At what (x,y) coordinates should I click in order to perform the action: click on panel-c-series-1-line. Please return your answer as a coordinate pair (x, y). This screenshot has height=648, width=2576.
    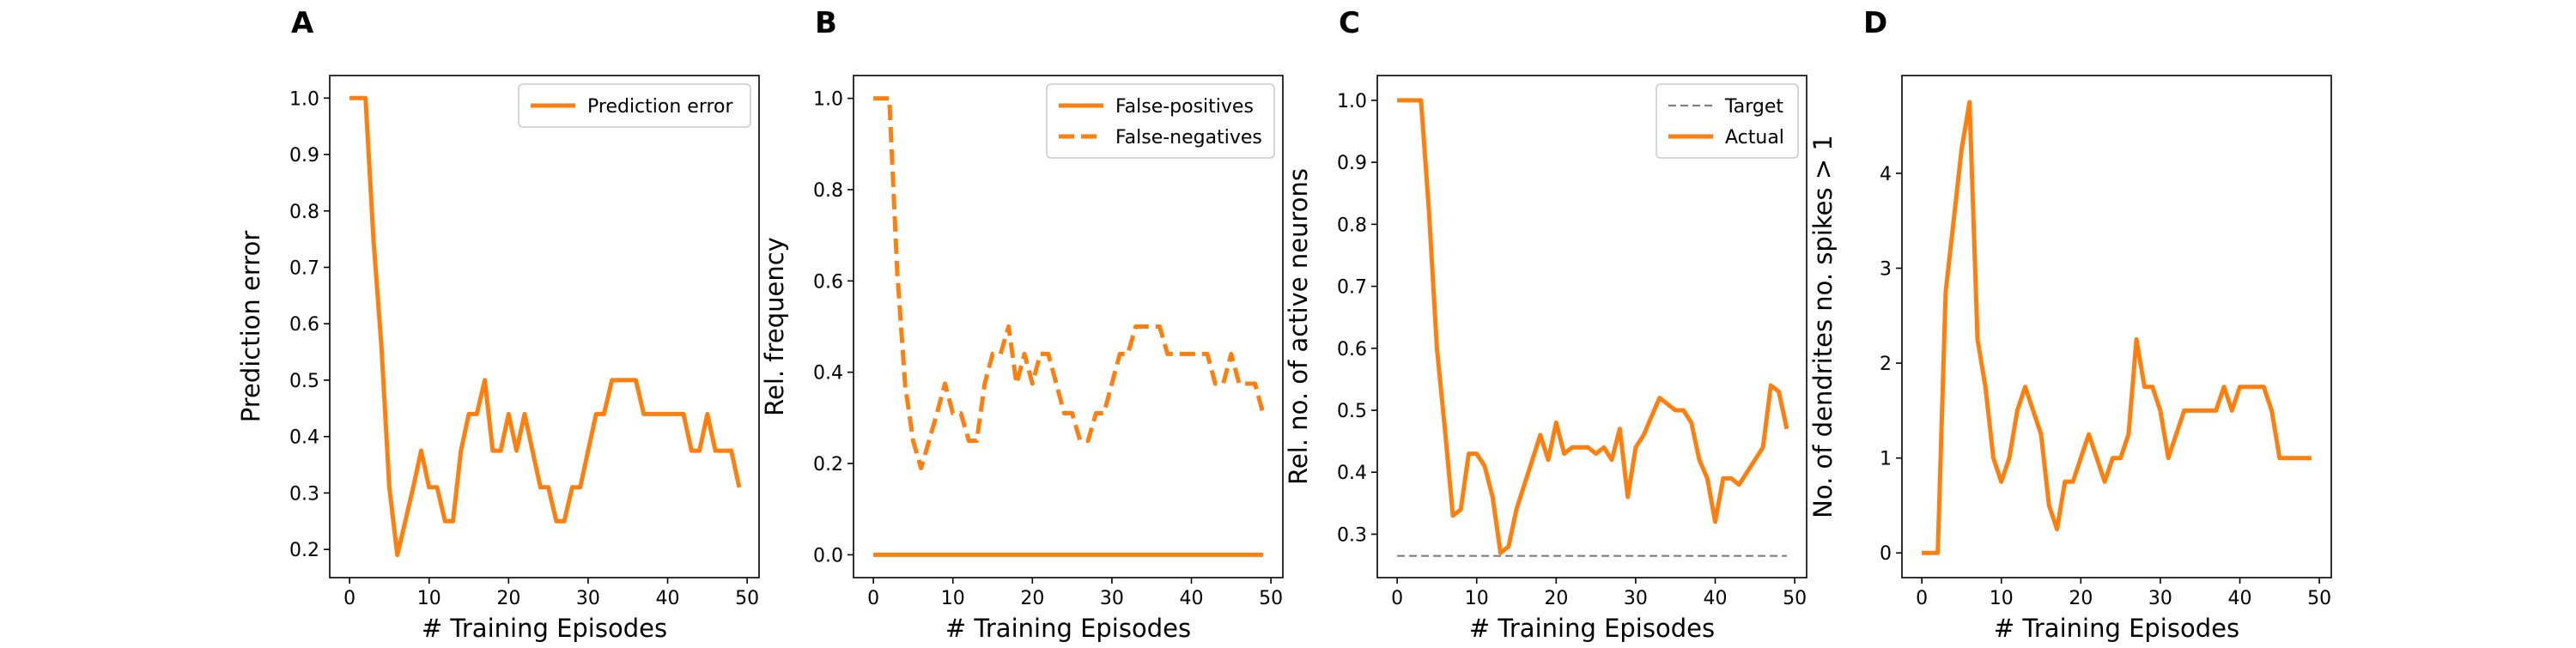
    Looking at the image, I should click on (1593, 326).